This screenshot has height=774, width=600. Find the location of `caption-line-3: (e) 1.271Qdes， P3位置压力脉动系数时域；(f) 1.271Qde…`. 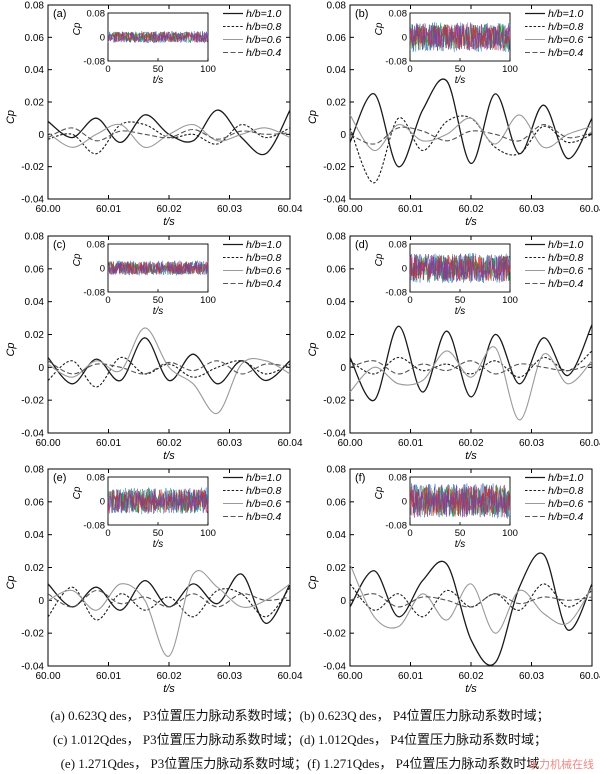

caption-line-3: (e) 1.271Qdes， P3位置压力脉动系数时域；(f) 1.271Qde… is located at coordinates (300, 763).